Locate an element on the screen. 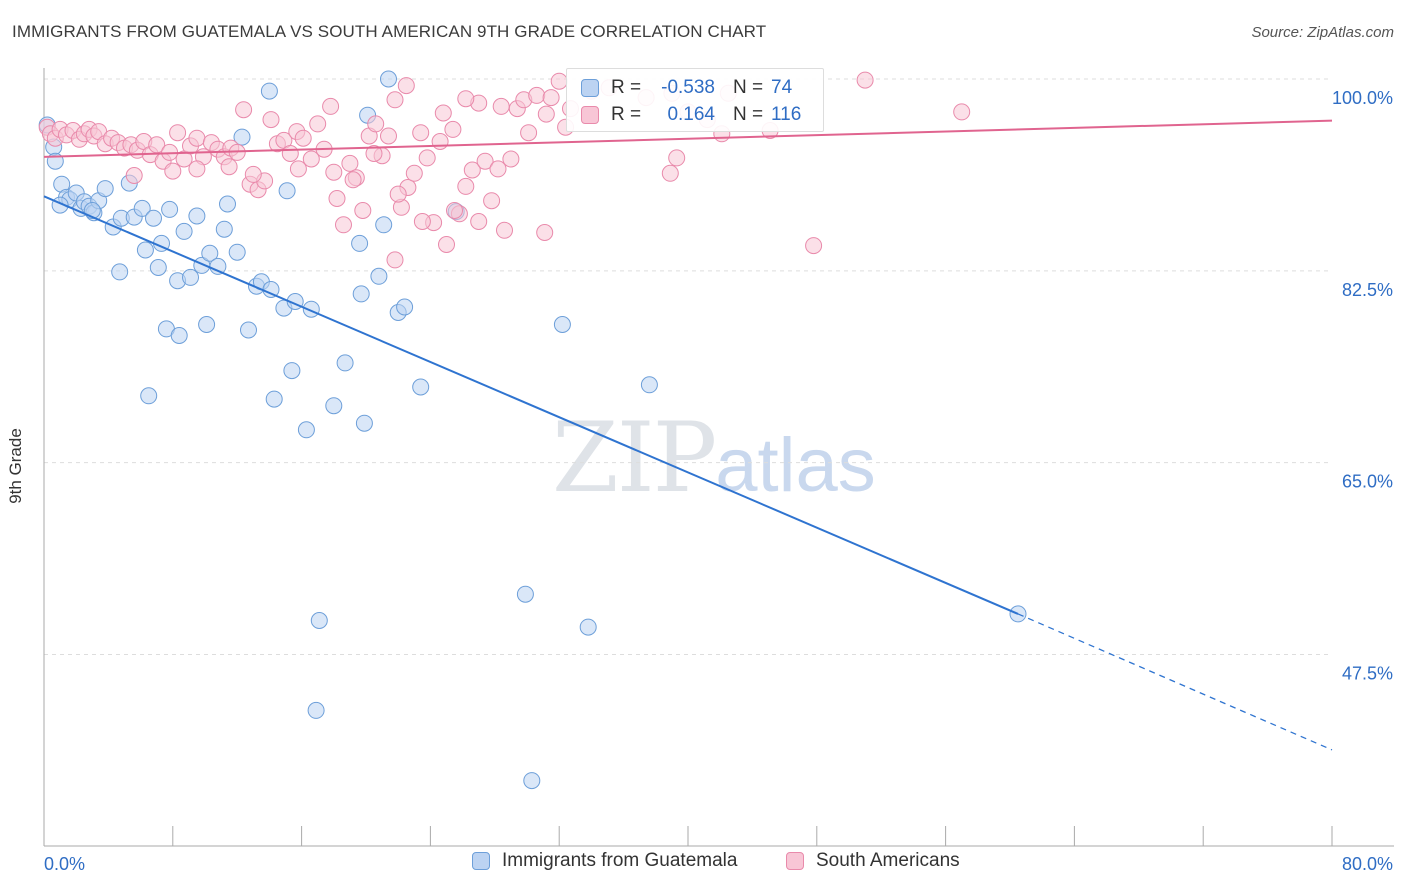 This screenshot has width=1406, height=892. legend-item-south-americans: South Americans is located at coordinates (873, 861).